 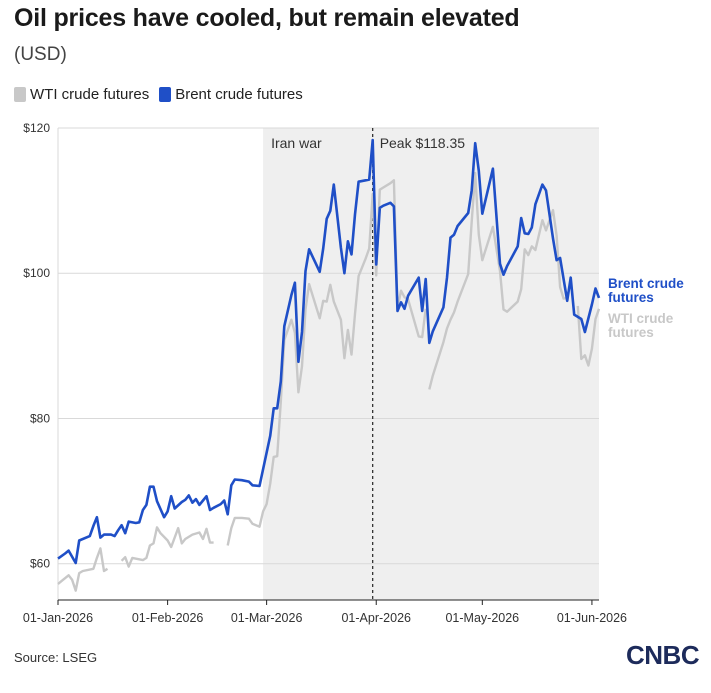 What do you see at coordinates (423, 143) in the screenshot?
I see `peak-annotation-label: Peak $118.35` at bounding box center [423, 143].